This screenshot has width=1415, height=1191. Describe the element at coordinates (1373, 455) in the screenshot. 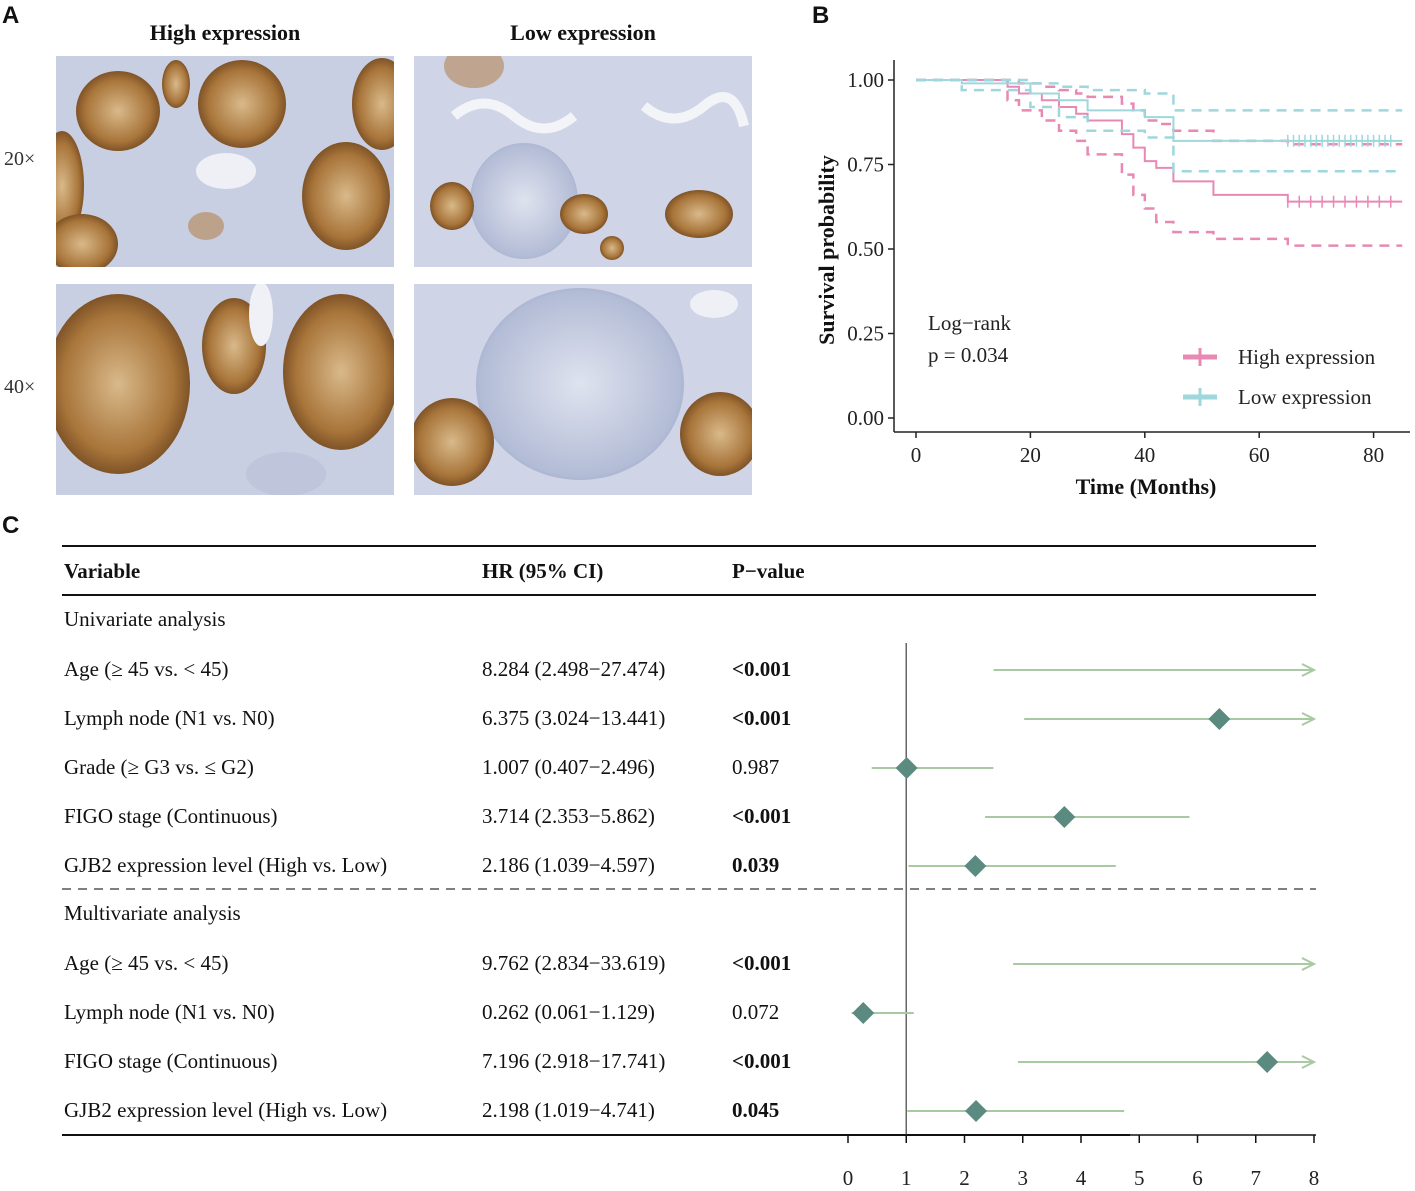

I see `km-x-tick-label: 80` at that location.